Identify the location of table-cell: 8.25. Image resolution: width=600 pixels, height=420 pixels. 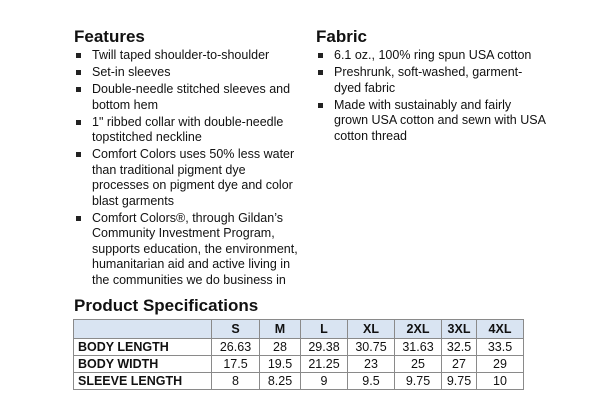
(280, 380).